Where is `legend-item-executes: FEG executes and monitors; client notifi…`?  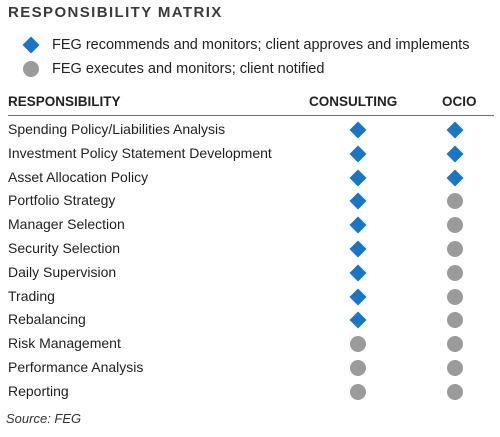 legend-item-executes: FEG executes and monitors; client notifi… is located at coordinates (173, 69).